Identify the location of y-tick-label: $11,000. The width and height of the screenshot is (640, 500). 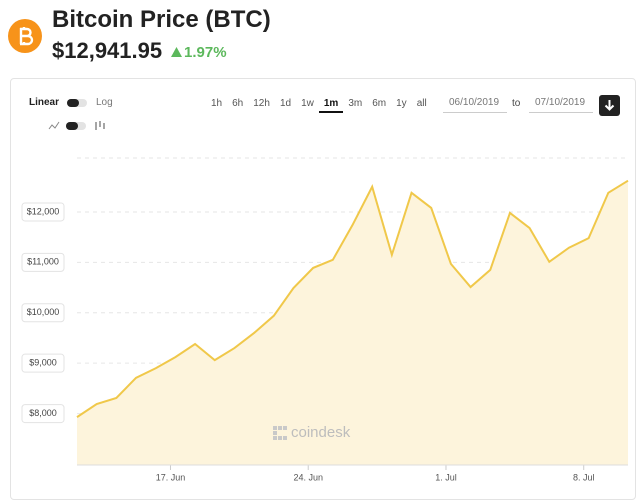
(43, 262).